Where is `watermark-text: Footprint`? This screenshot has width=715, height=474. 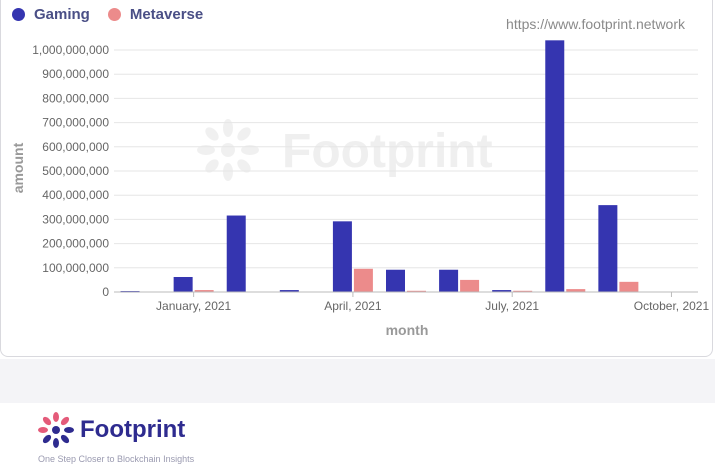
watermark-text: Footprint is located at coordinates (387, 151).